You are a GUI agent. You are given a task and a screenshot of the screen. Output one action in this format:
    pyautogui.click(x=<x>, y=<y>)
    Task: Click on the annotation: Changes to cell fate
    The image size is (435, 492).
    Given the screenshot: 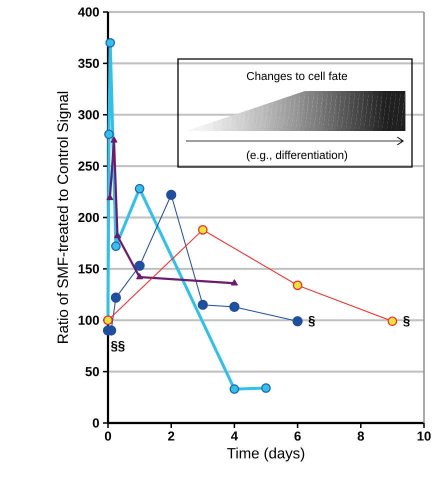 What is the action you would take?
    pyautogui.click(x=297, y=77)
    